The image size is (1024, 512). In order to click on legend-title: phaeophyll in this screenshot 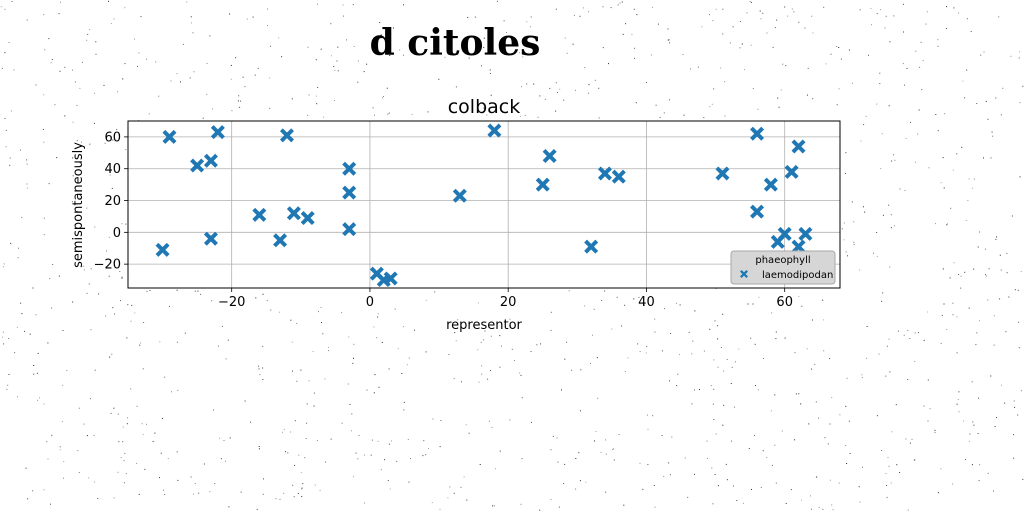, I will do `click(782, 260)`.